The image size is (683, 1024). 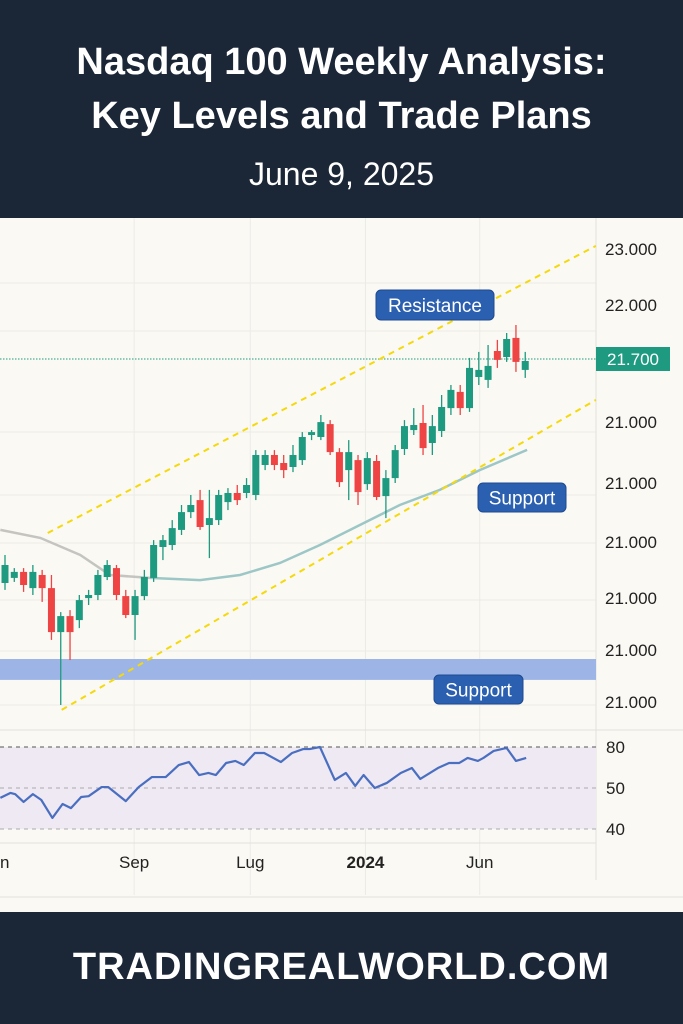 I want to click on rsi-level-label: 40, so click(x=615, y=829).